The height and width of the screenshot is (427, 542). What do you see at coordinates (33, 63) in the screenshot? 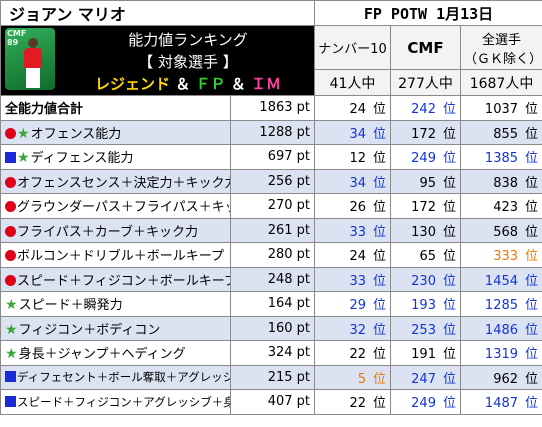
I see `player-figure-icon` at bounding box center [33, 63].